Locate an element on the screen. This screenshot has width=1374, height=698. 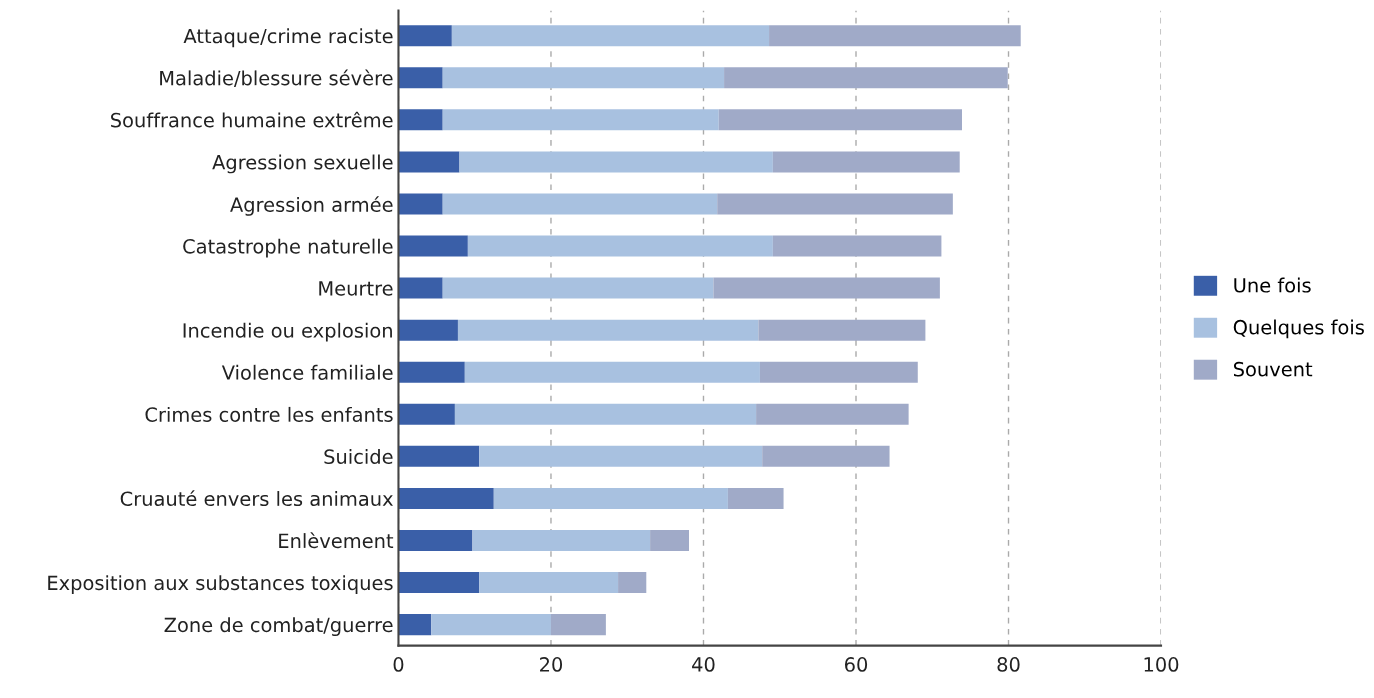
legend-label: Une fois is located at coordinates (1272, 285).